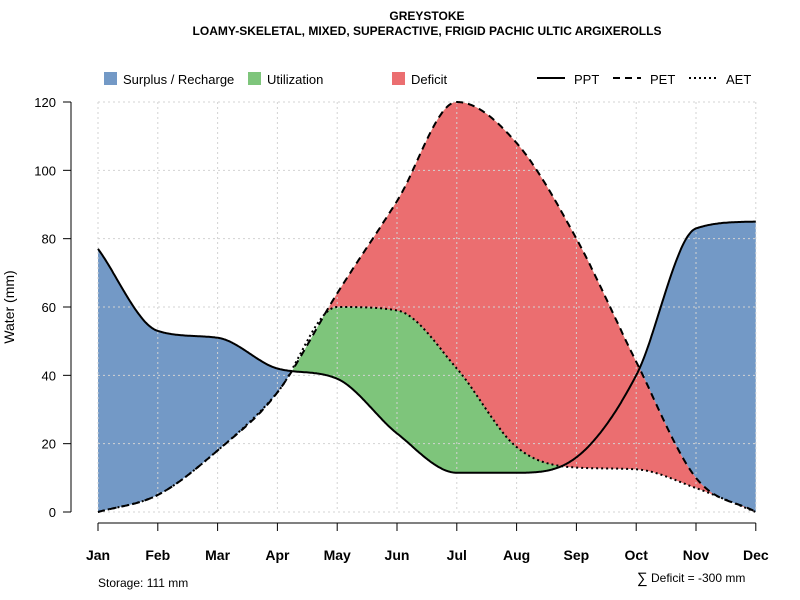 This screenshot has width=800, height=600. What do you see at coordinates (457, 555) in the screenshot?
I see `x-tick-label: Jul` at bounding box center [457, 555].